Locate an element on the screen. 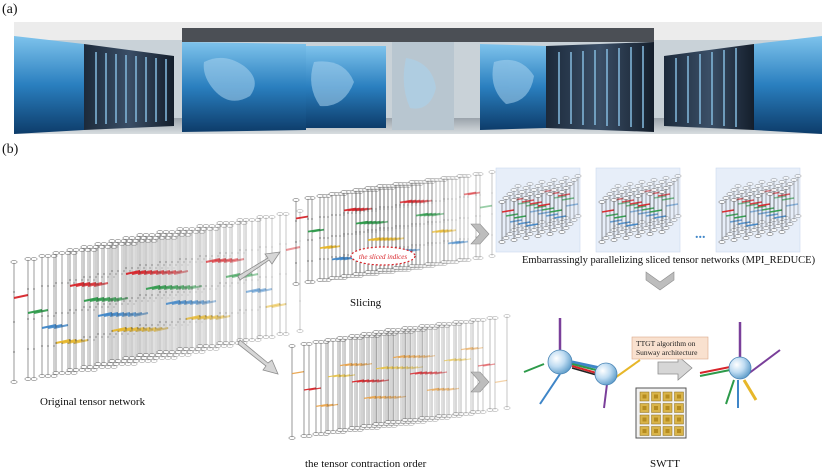 This screenshot has height=472, width=830. panel-b-label: (b) is located at coordinates (10, 149).